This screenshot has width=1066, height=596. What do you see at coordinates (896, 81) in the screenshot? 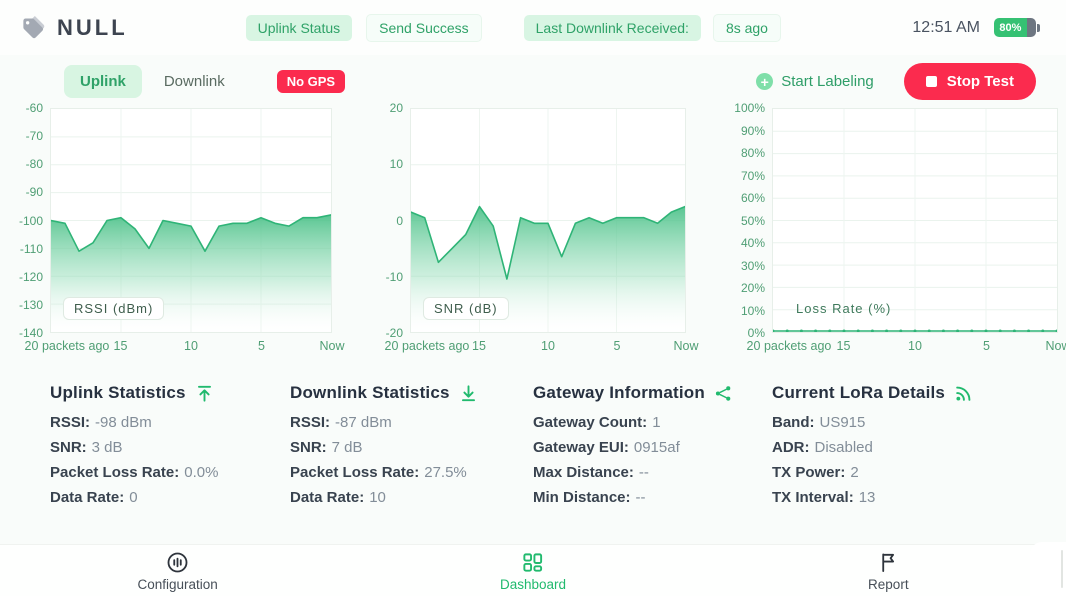
I see `toolbar-right: + Start Labeling Stop Test` at bounding box center [896, 81].